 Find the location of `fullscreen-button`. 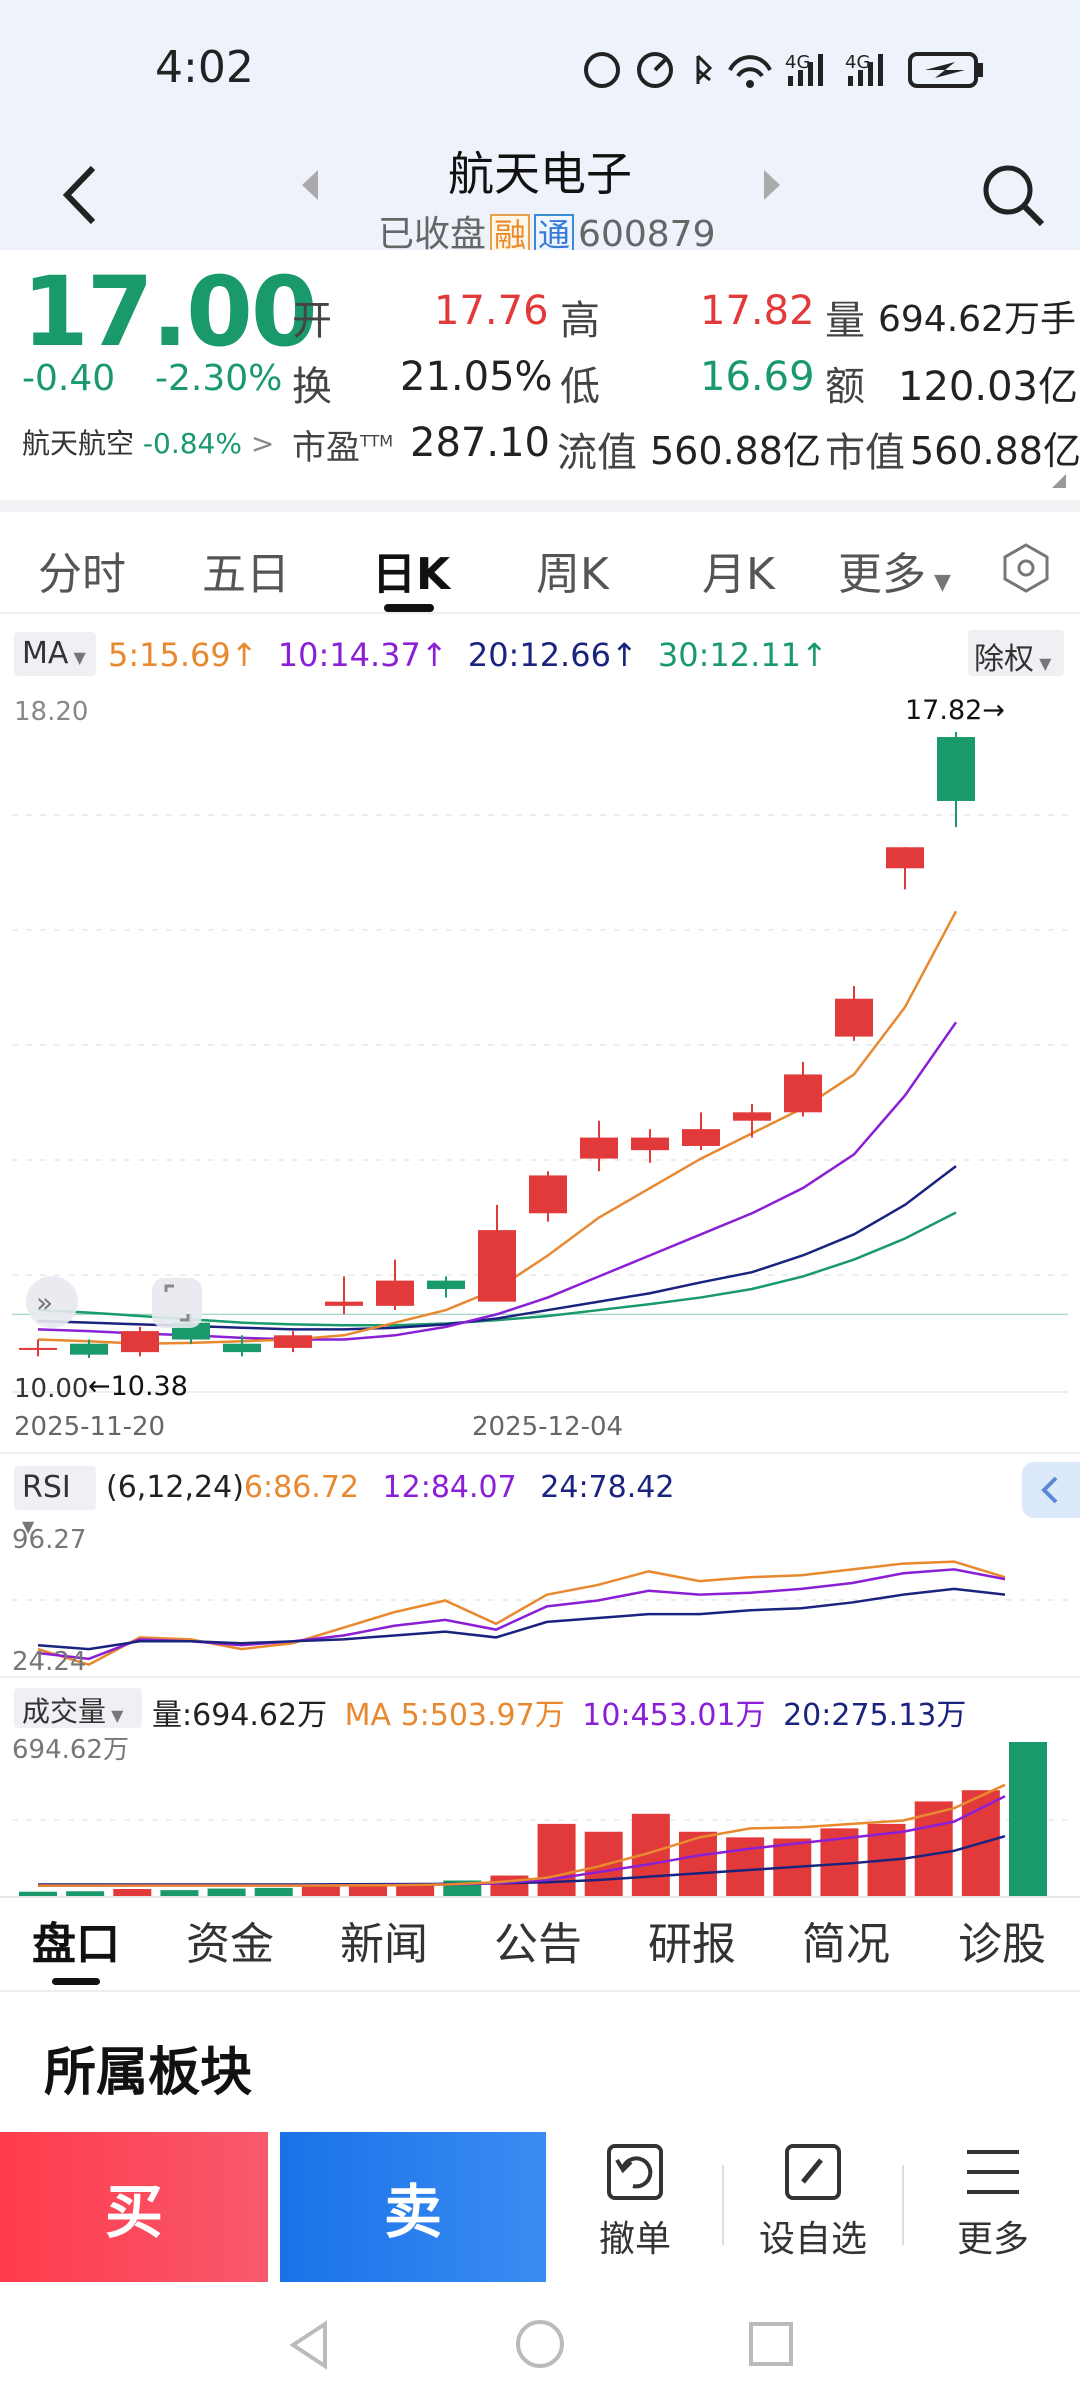

fullscreen-button is located at coordinates (177, 1303).